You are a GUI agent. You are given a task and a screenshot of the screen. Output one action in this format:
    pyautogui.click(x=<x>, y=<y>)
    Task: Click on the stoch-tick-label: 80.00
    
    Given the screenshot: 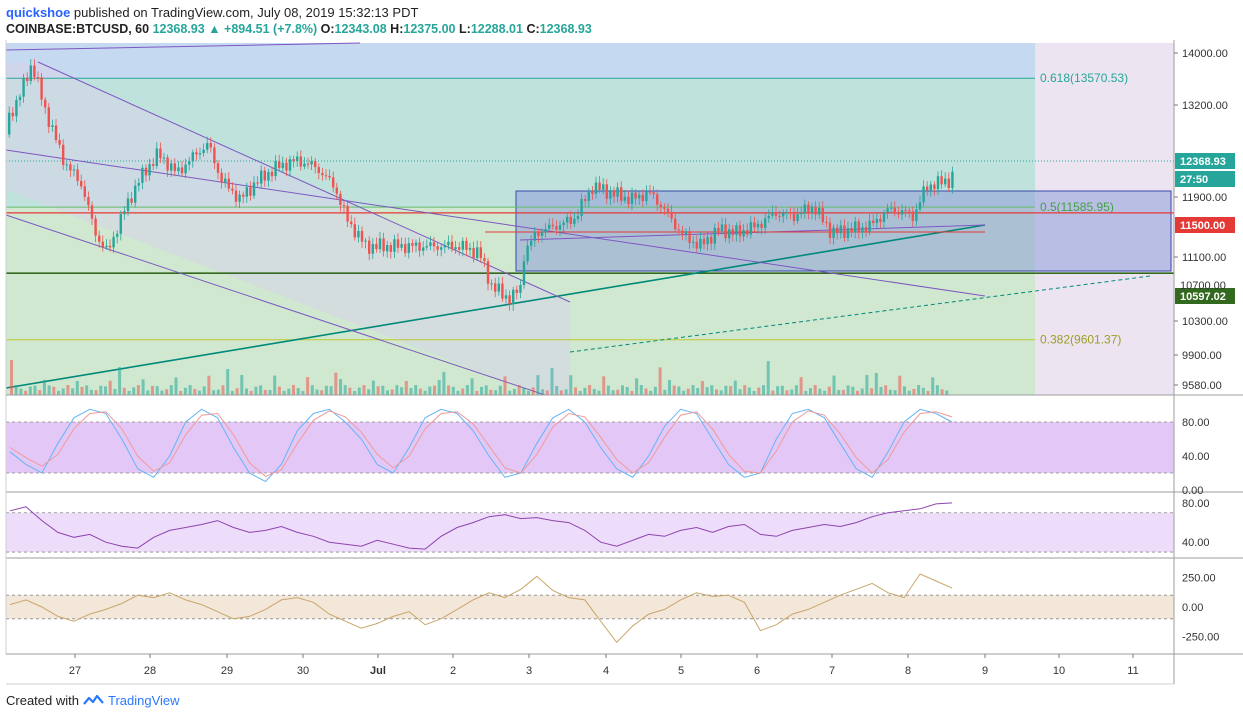 What is the action you would take?
    pyautogui.click(x=1196, y=423)
    